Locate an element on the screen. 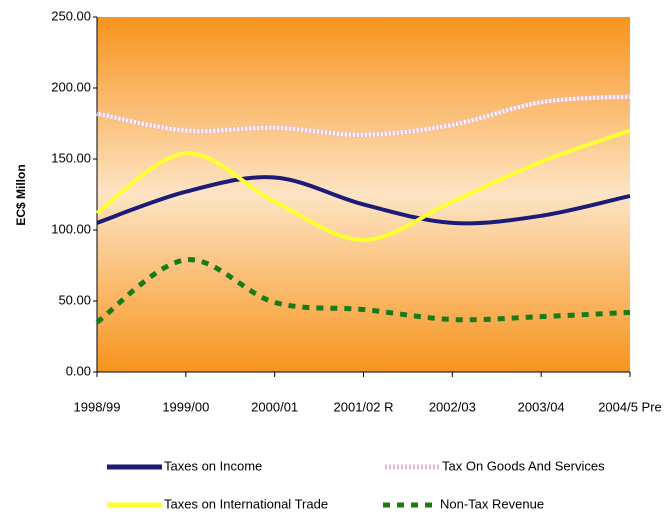 This screenshot has height=520, width=671. legend-label: Non-Tax Revenue is located at coordinates (492, 503).